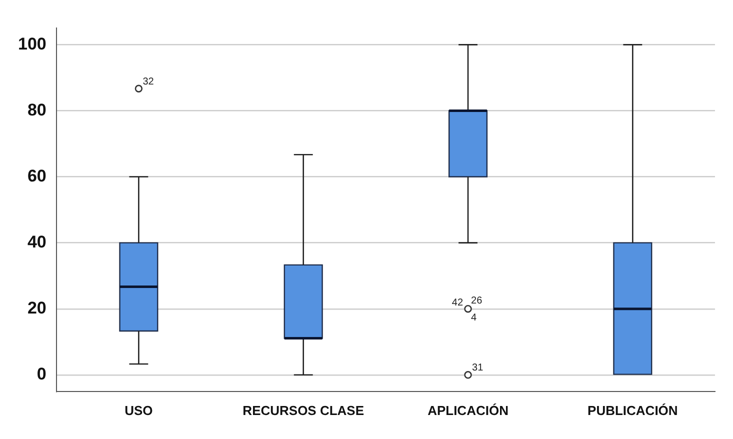 This screenshot has width=733, height=439. What do you see at coordinates (36, 308) in the screenshot?
I see `y-tick-label: 20` at bounding box center [36, 308].